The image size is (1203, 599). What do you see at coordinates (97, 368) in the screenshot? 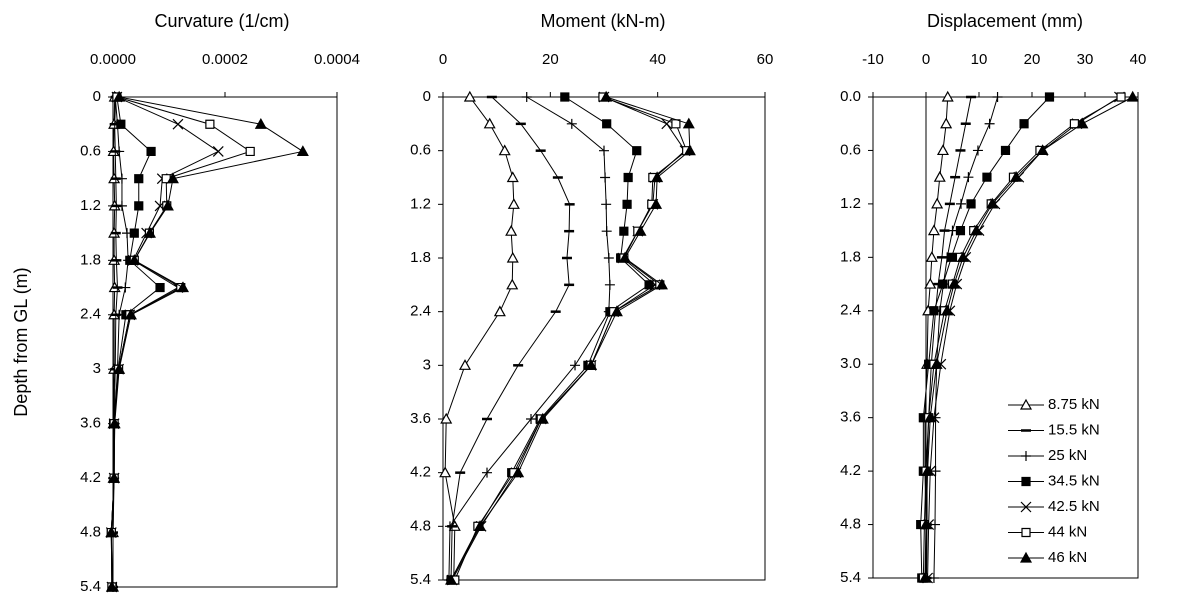
I see `y-tick-label: 3` at bounding box center [97, 368].